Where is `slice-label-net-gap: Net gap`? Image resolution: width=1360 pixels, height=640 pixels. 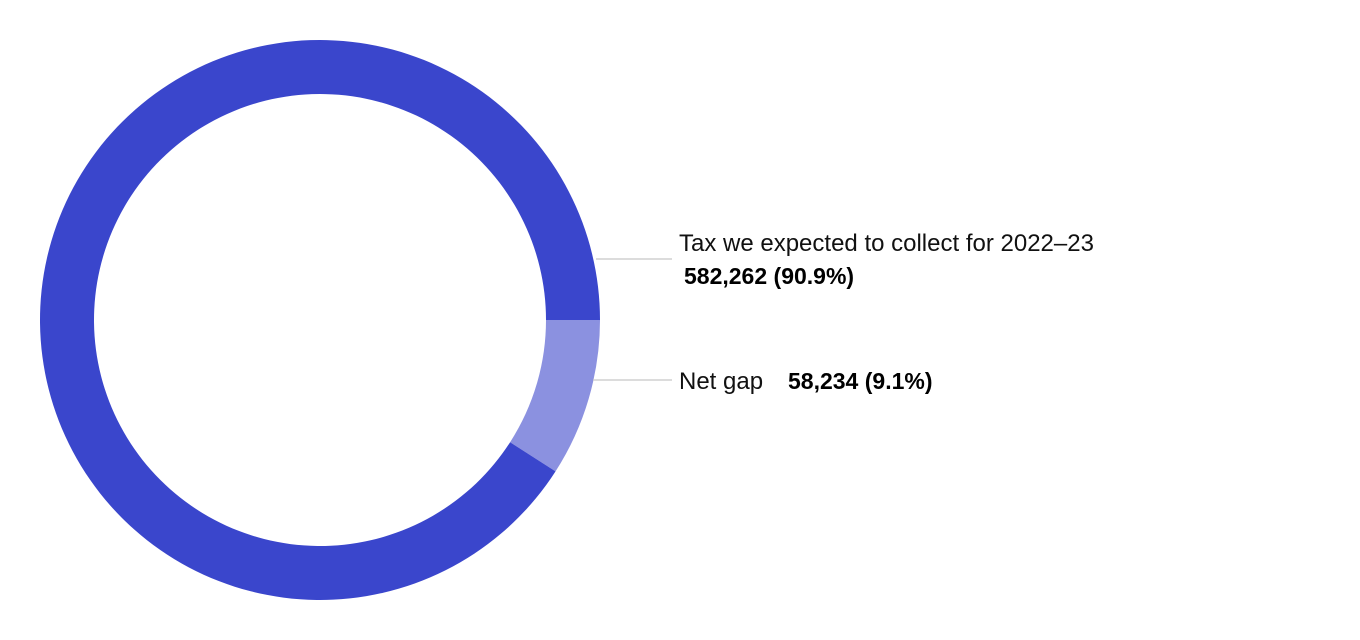 slice-label-net-gap: Net gap is located at coordinates (721, 381).